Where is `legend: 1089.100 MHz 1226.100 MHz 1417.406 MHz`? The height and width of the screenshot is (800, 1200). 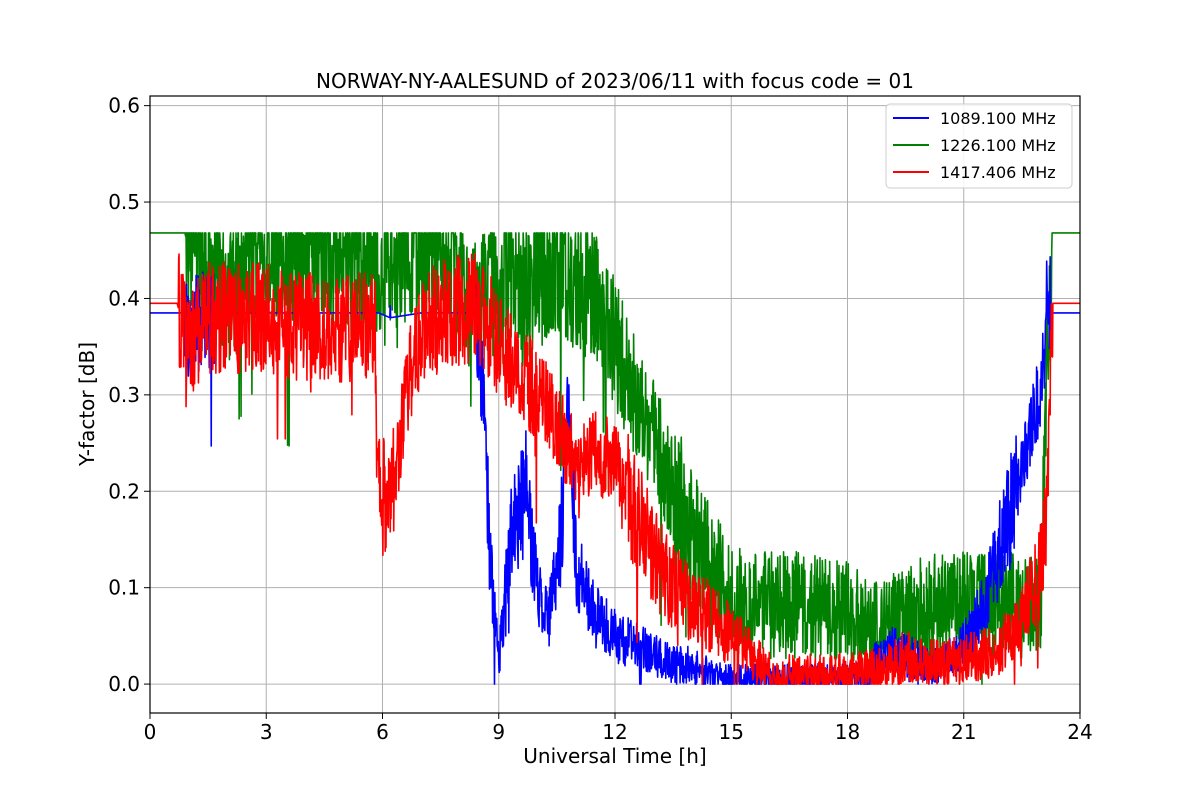 legend: 1089.100 MHz 1226.100 MHz 1417.406 MHz is located at coordinates (979, 146).